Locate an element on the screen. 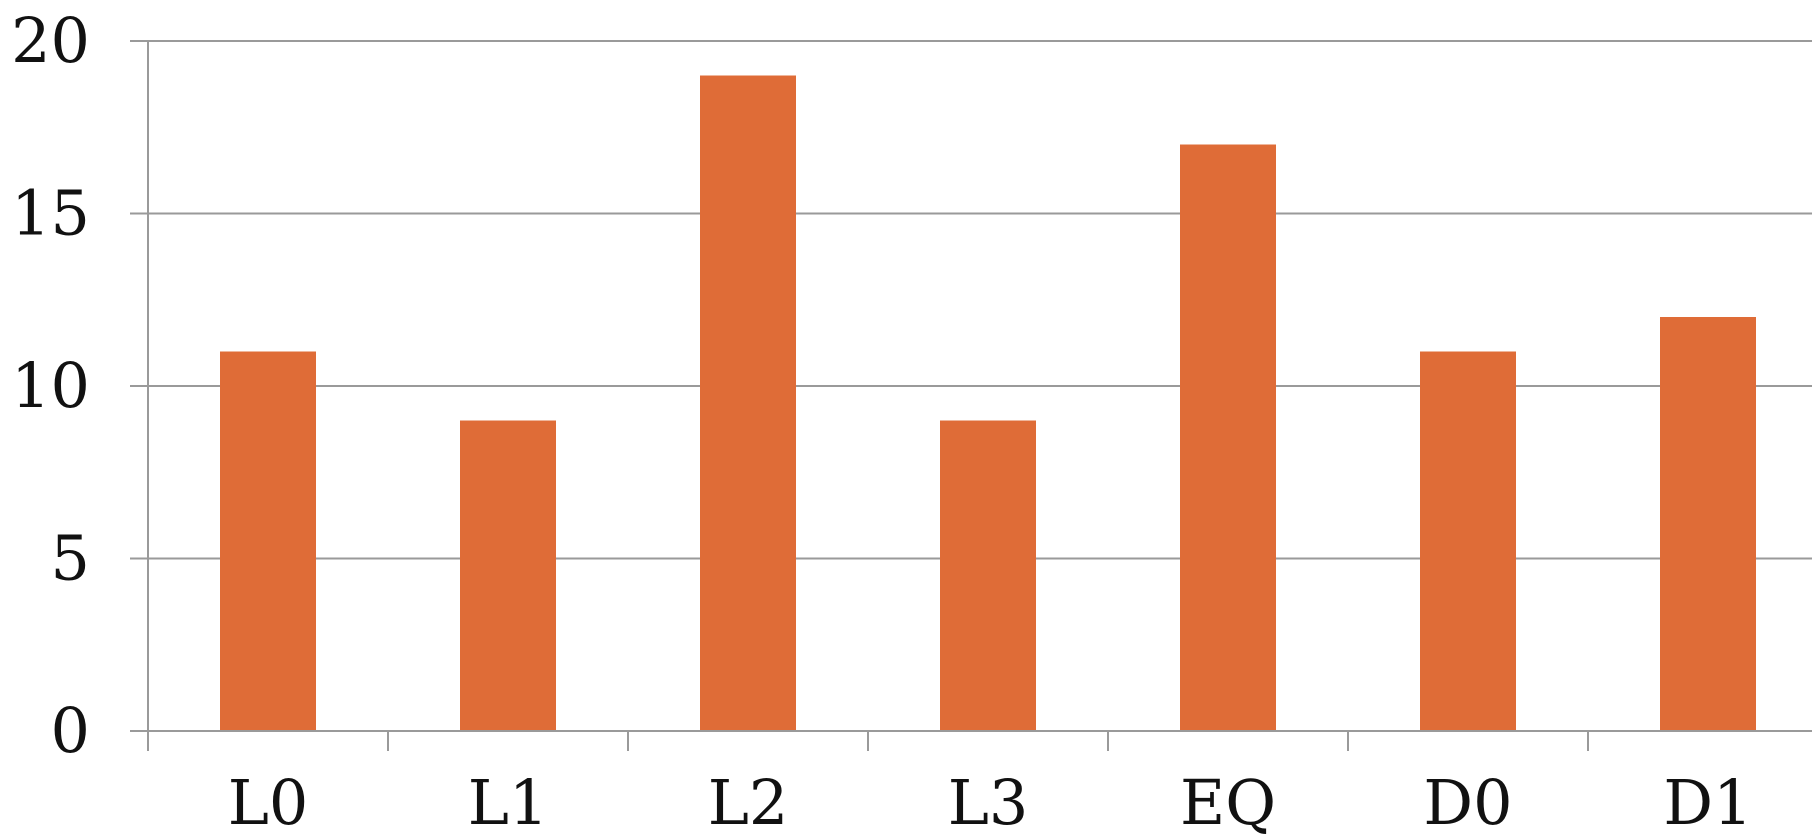 The width and height of the screenshot is (1812, 840). x-tick-labels: L0 L1 L2 L3 EQ D0 D1 is located at coordinates (990, 802).